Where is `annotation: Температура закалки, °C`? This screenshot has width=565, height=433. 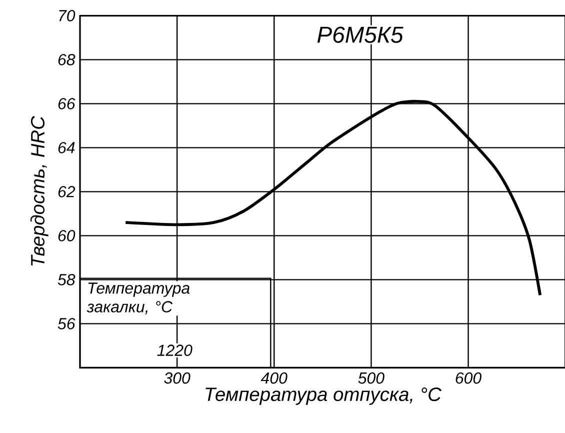 annotation: Температура закалки, °C is located at coordinates (138, 298).